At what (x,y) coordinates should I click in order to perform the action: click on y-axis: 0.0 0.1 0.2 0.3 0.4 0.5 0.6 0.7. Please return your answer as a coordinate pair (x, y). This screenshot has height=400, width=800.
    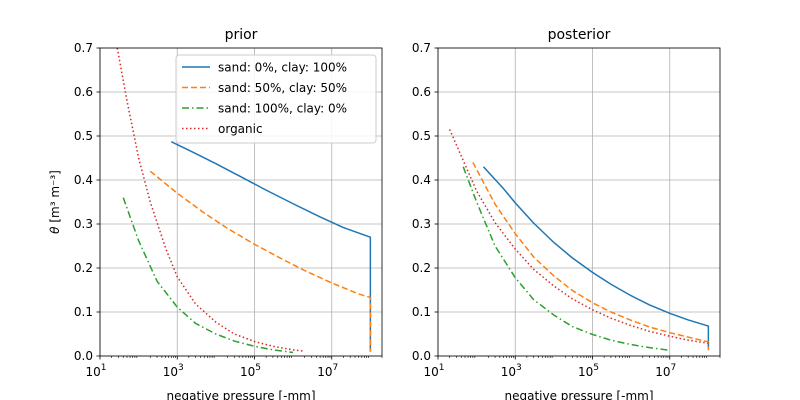
    Looking at the image, I should click on (425, 202).